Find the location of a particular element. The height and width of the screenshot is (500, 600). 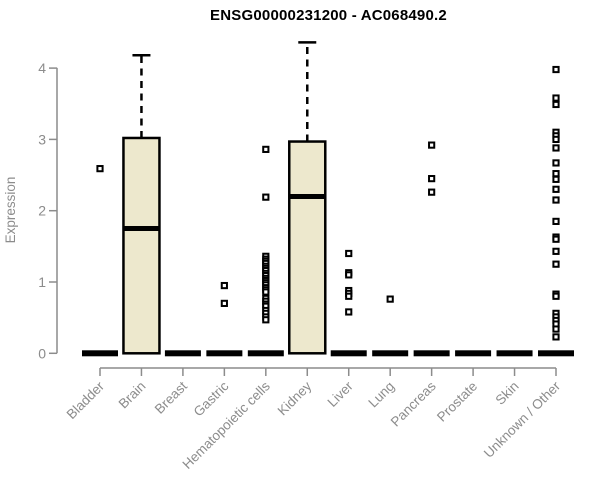

x-tick-label: Brain is located at coordinates (132, 395).